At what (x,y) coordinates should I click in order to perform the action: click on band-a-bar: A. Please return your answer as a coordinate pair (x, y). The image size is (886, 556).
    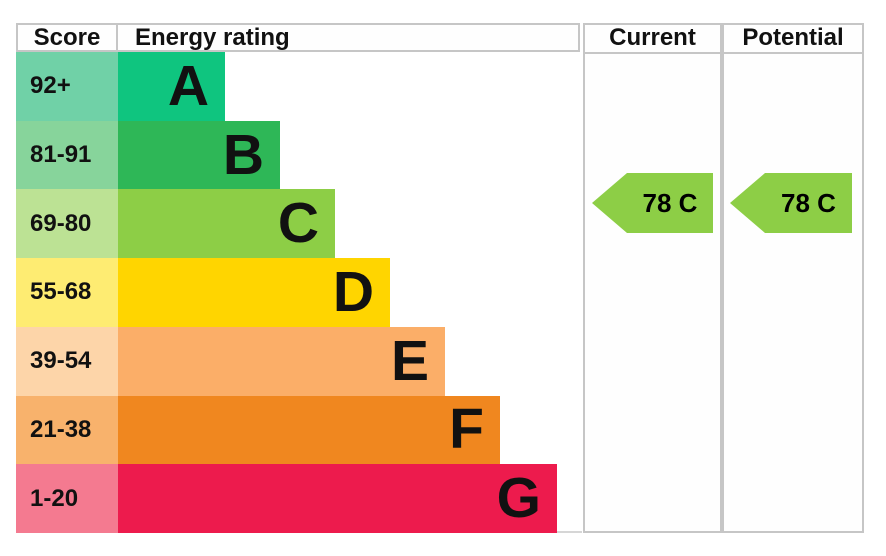
    Looking at the image, I should click on (171, 86).